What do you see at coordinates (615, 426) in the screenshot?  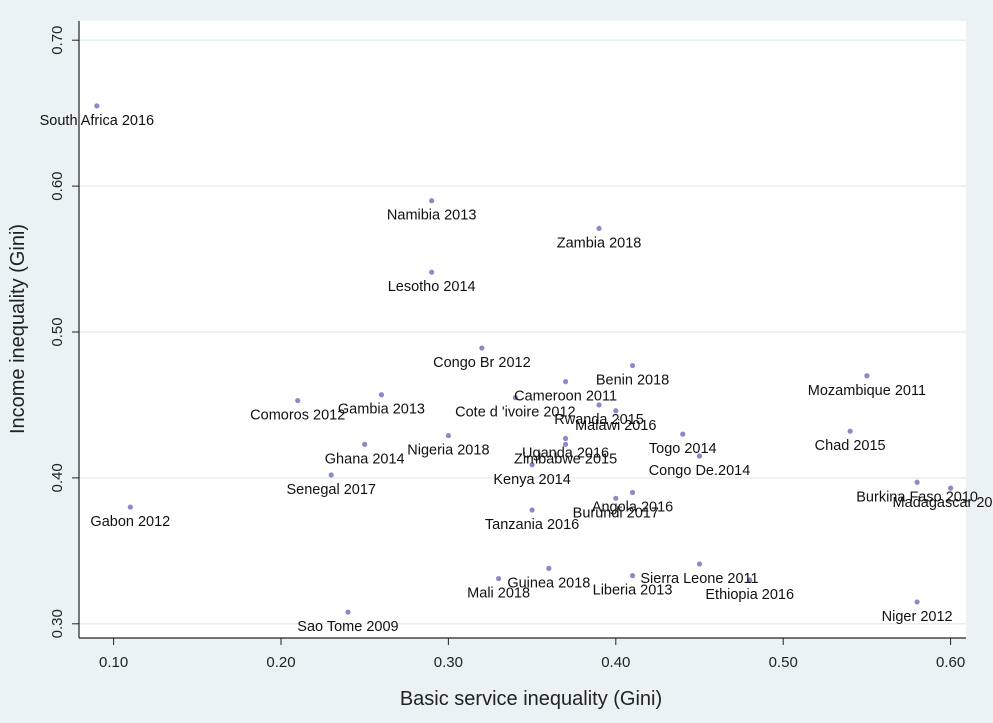 I see `point-label-12: Malawi 2016` at bounding box center [615, 426].